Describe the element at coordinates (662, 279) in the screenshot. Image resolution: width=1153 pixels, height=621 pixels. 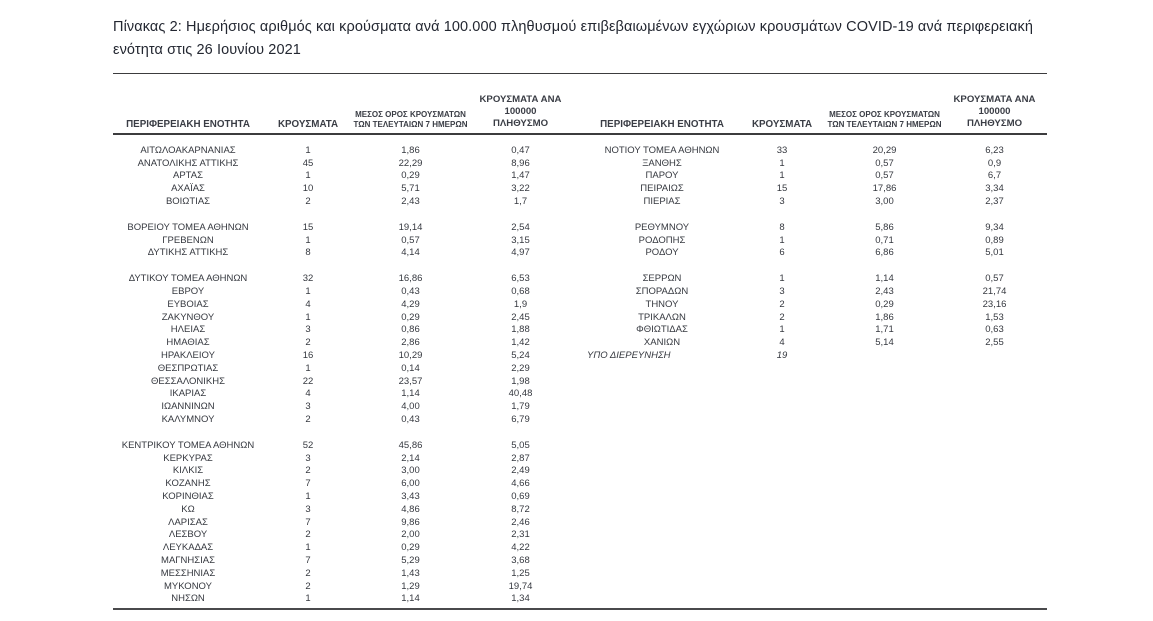
I see `region-cell: ΣΕΡΡΩΝ` at that location.